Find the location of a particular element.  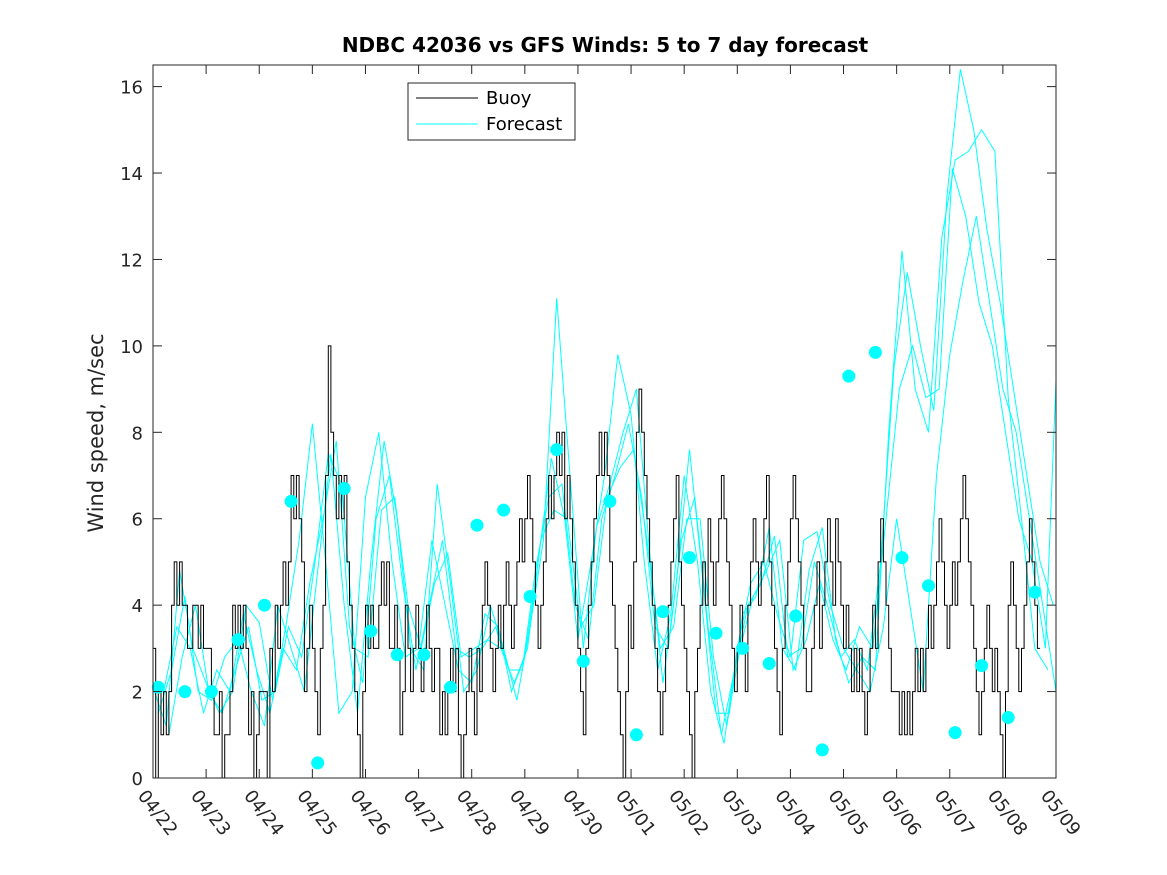

legend: Buoy Forecast is located at coordinates (491, 111).